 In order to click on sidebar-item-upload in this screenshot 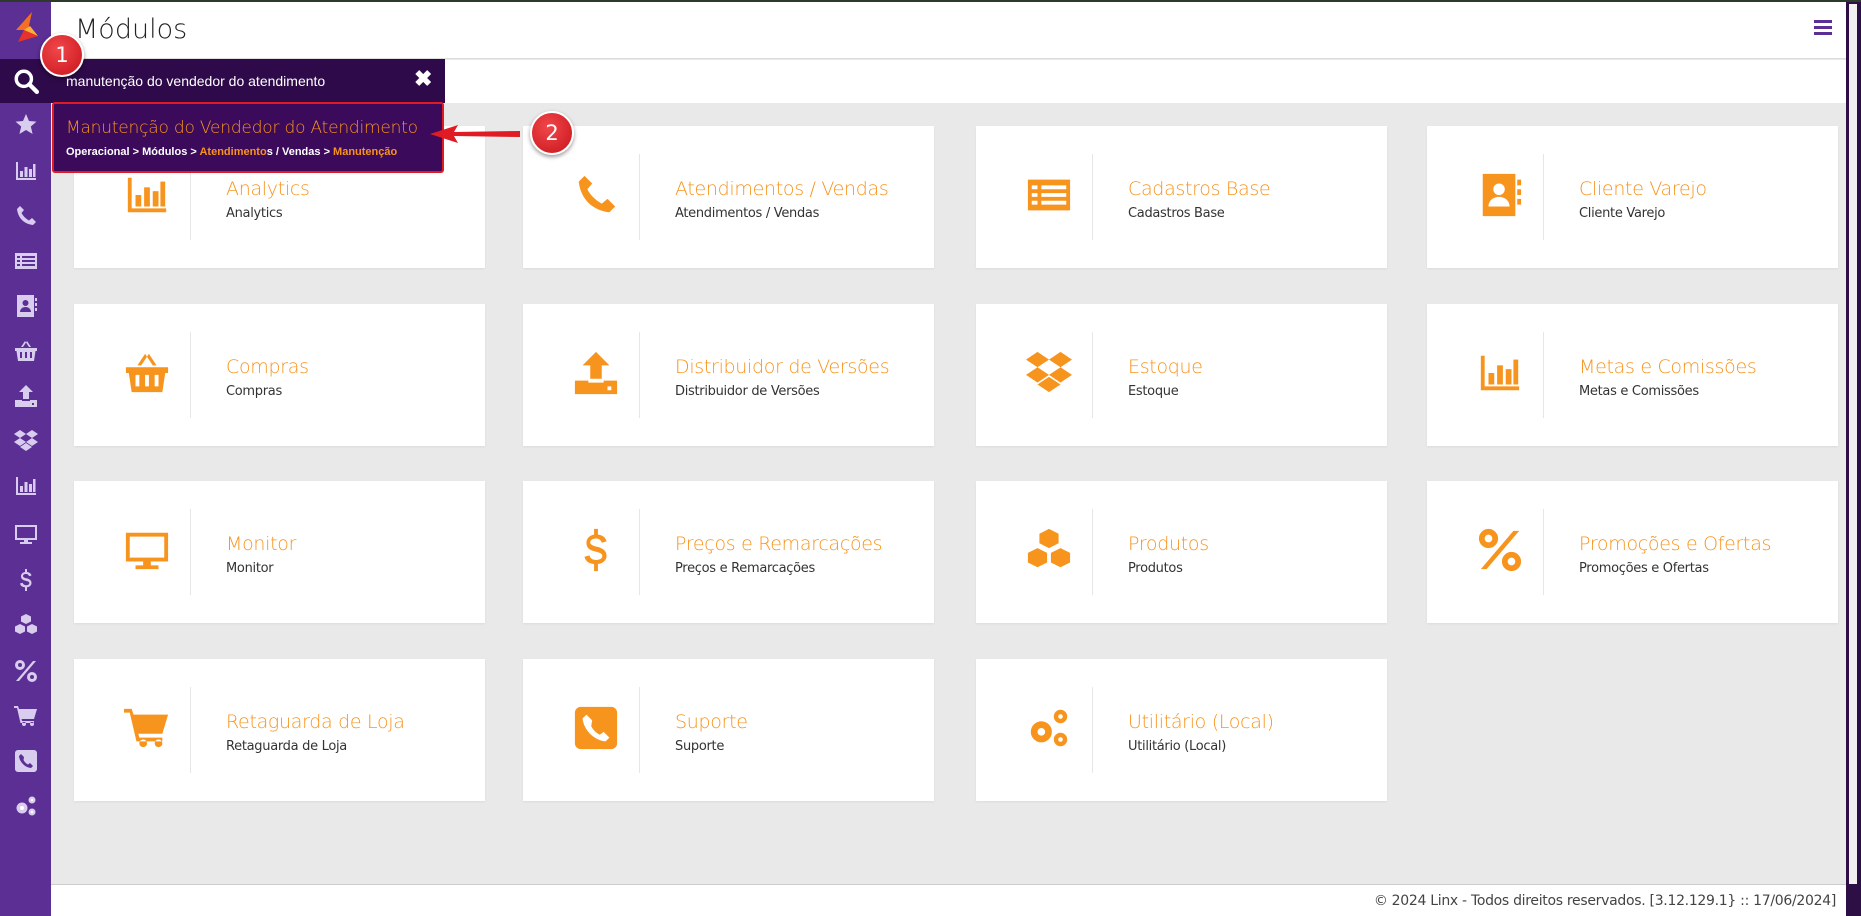, I will do `click(25, 396)`.